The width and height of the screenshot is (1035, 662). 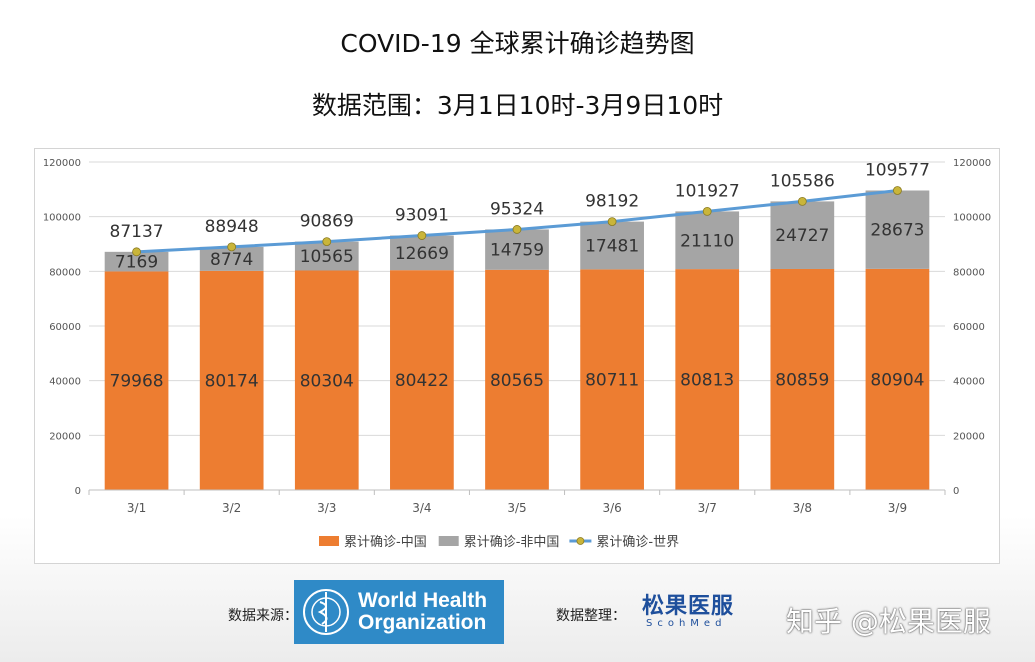 I want to click on data-label-china: 80174, so click(x=232, y=381).